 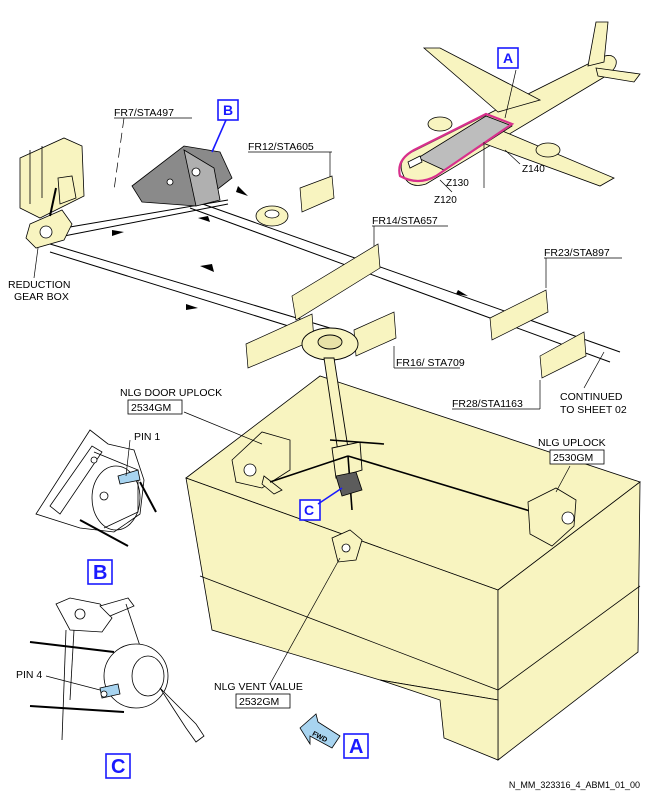 I want to click on nlg-drag-strut, so click(x=332, y=403).